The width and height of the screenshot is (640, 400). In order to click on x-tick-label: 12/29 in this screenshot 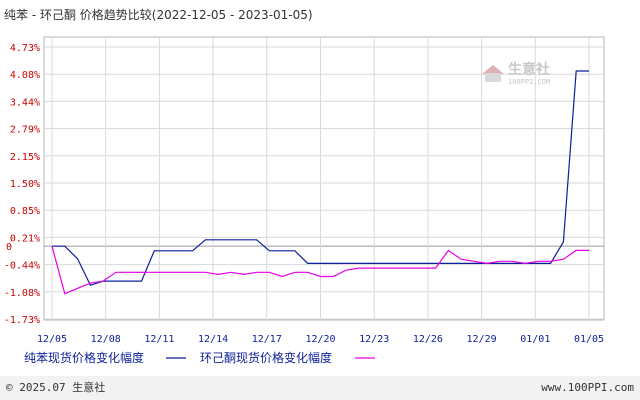, I will do `click(482, 339)`.